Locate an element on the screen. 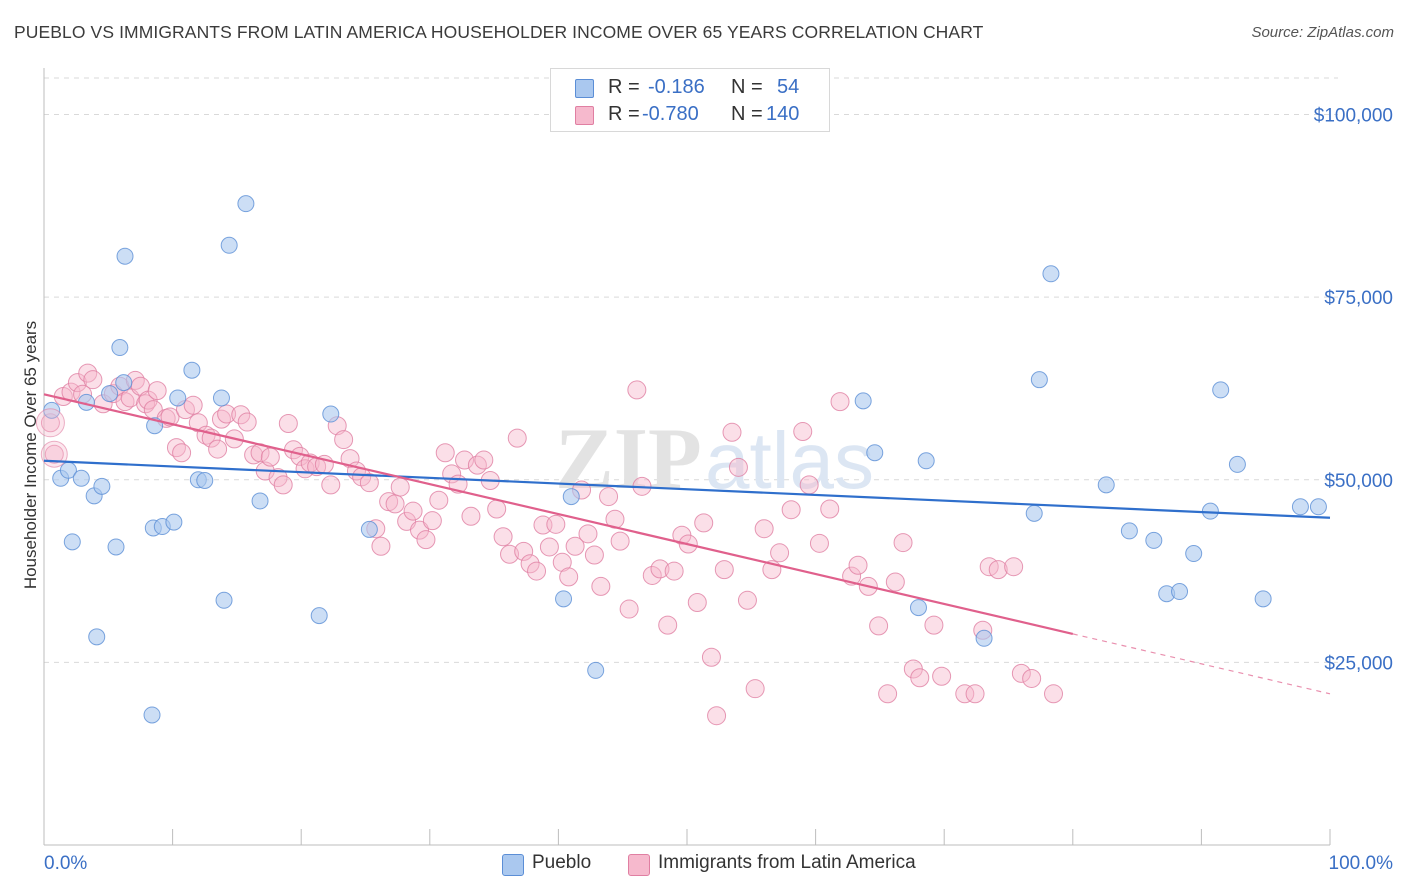  legend-row-immigrants: R = -0.780 N = 140 is located at coordinates (690, 114).